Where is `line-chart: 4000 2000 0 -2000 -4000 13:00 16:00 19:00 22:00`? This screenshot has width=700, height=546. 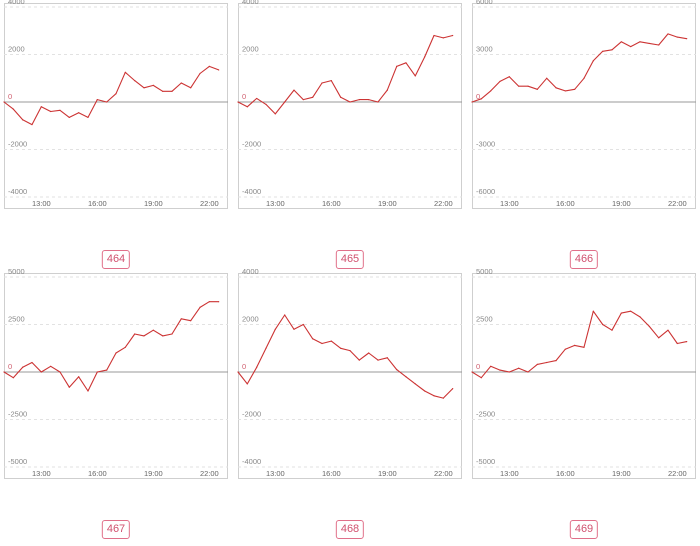
line-chart: 4000 2000 0 -2000 -4000 13:00 16:00 19:00 22:00 is located at coordinates (115, 104).